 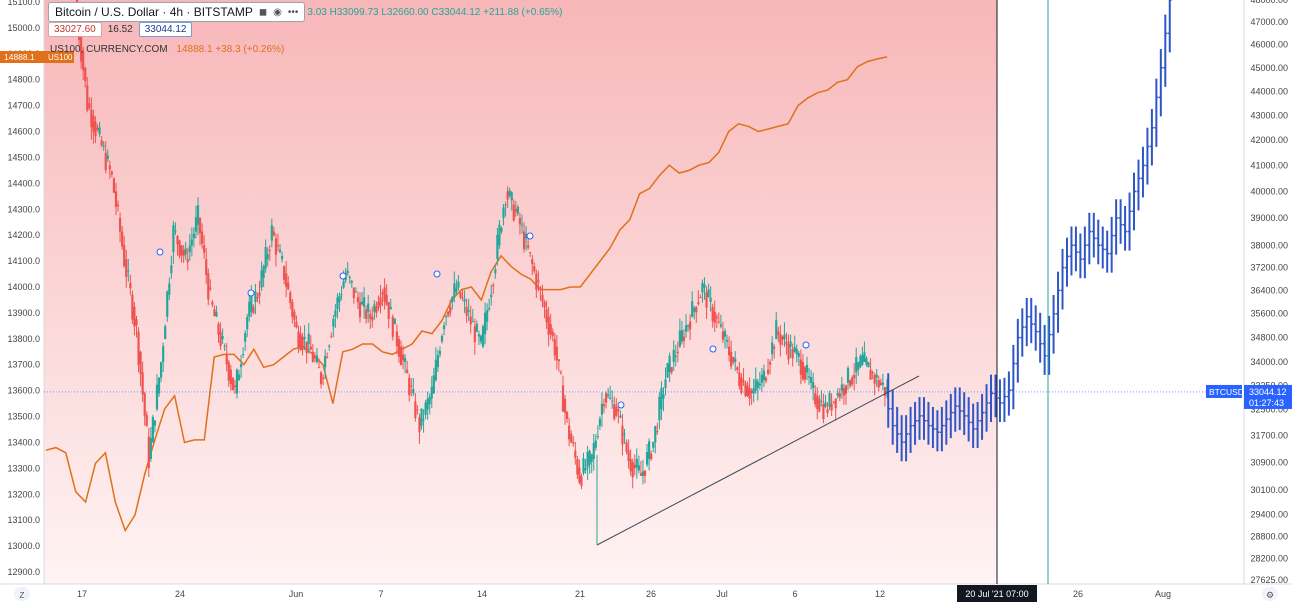 I want to click on spread-value: 16.52, so click(x=120, y=29).